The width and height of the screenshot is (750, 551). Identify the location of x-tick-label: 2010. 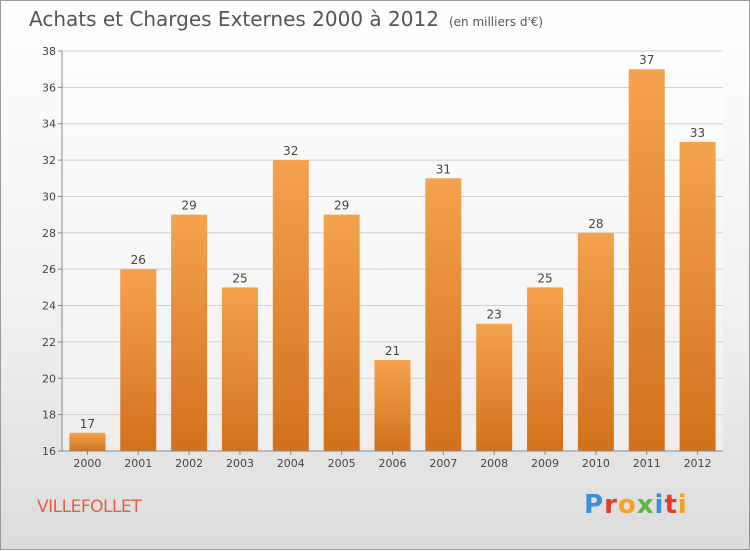
(596, 463).